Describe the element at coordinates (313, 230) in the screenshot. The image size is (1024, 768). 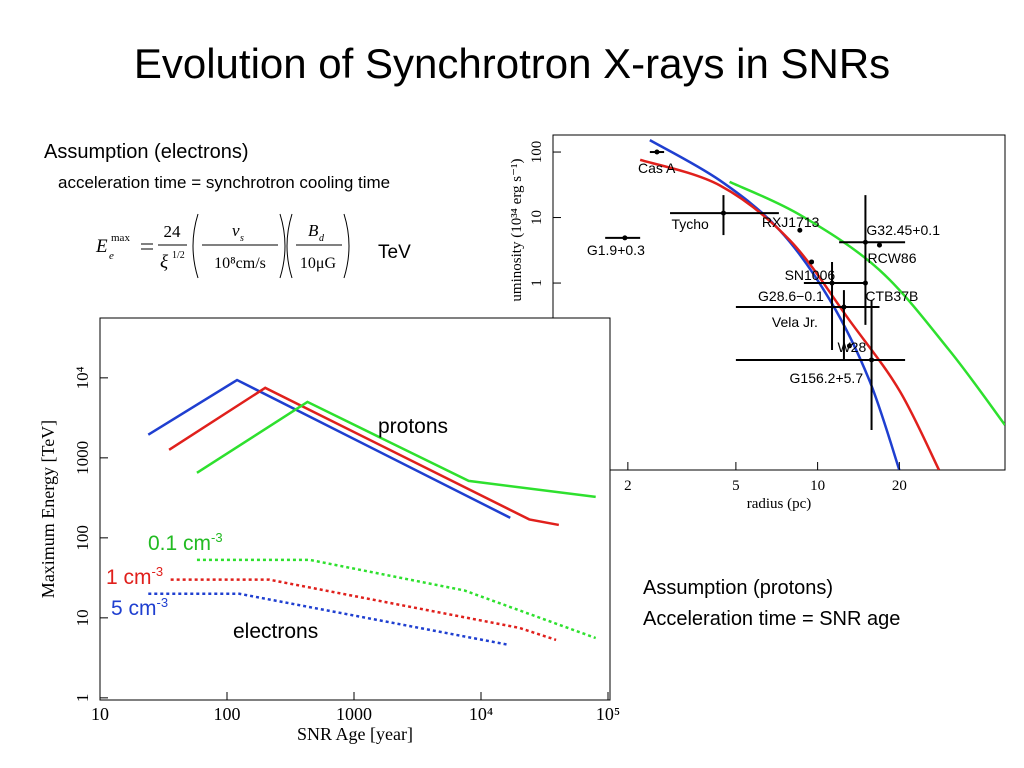
I see `formula-symbol: B` at that location.